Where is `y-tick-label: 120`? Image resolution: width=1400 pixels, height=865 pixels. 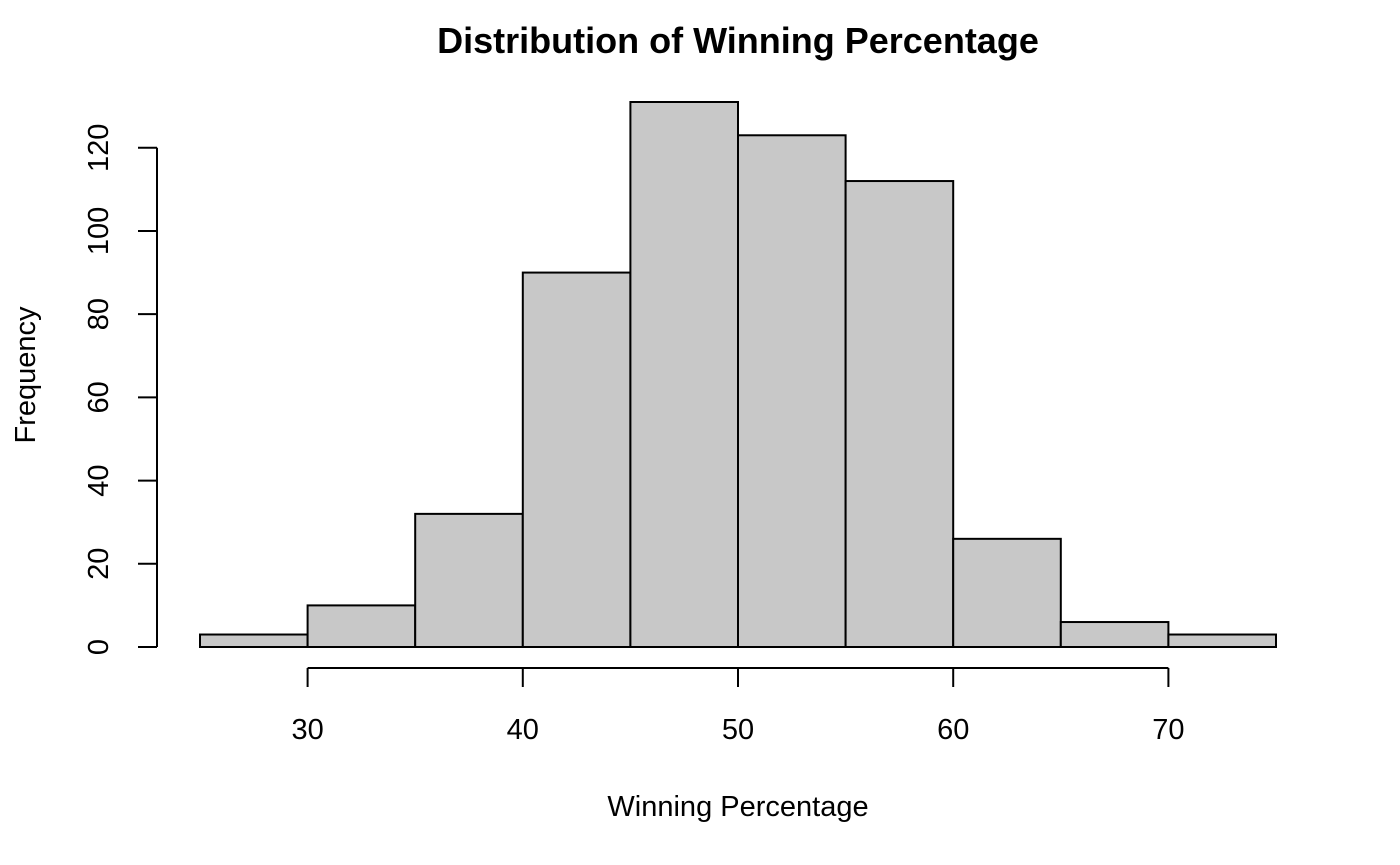
y-tick-label: 120 is located at coordinates (99, 148).